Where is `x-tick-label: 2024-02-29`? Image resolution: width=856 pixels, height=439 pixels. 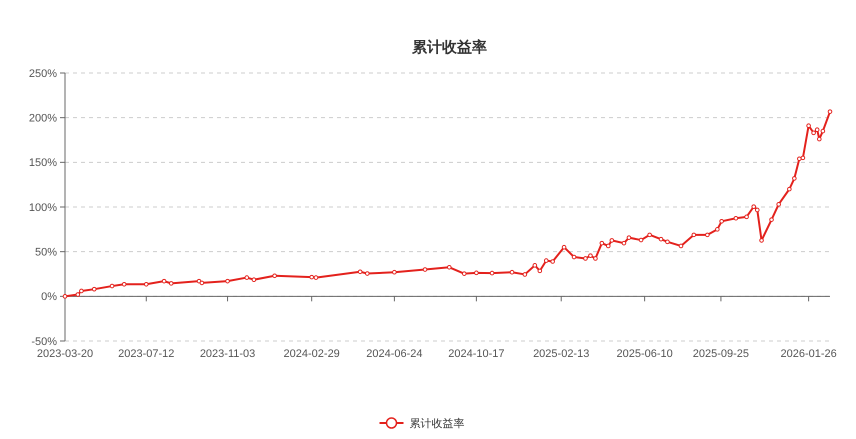
x-tick-label: 2024-02-29 is located at coordinates (312, 354).